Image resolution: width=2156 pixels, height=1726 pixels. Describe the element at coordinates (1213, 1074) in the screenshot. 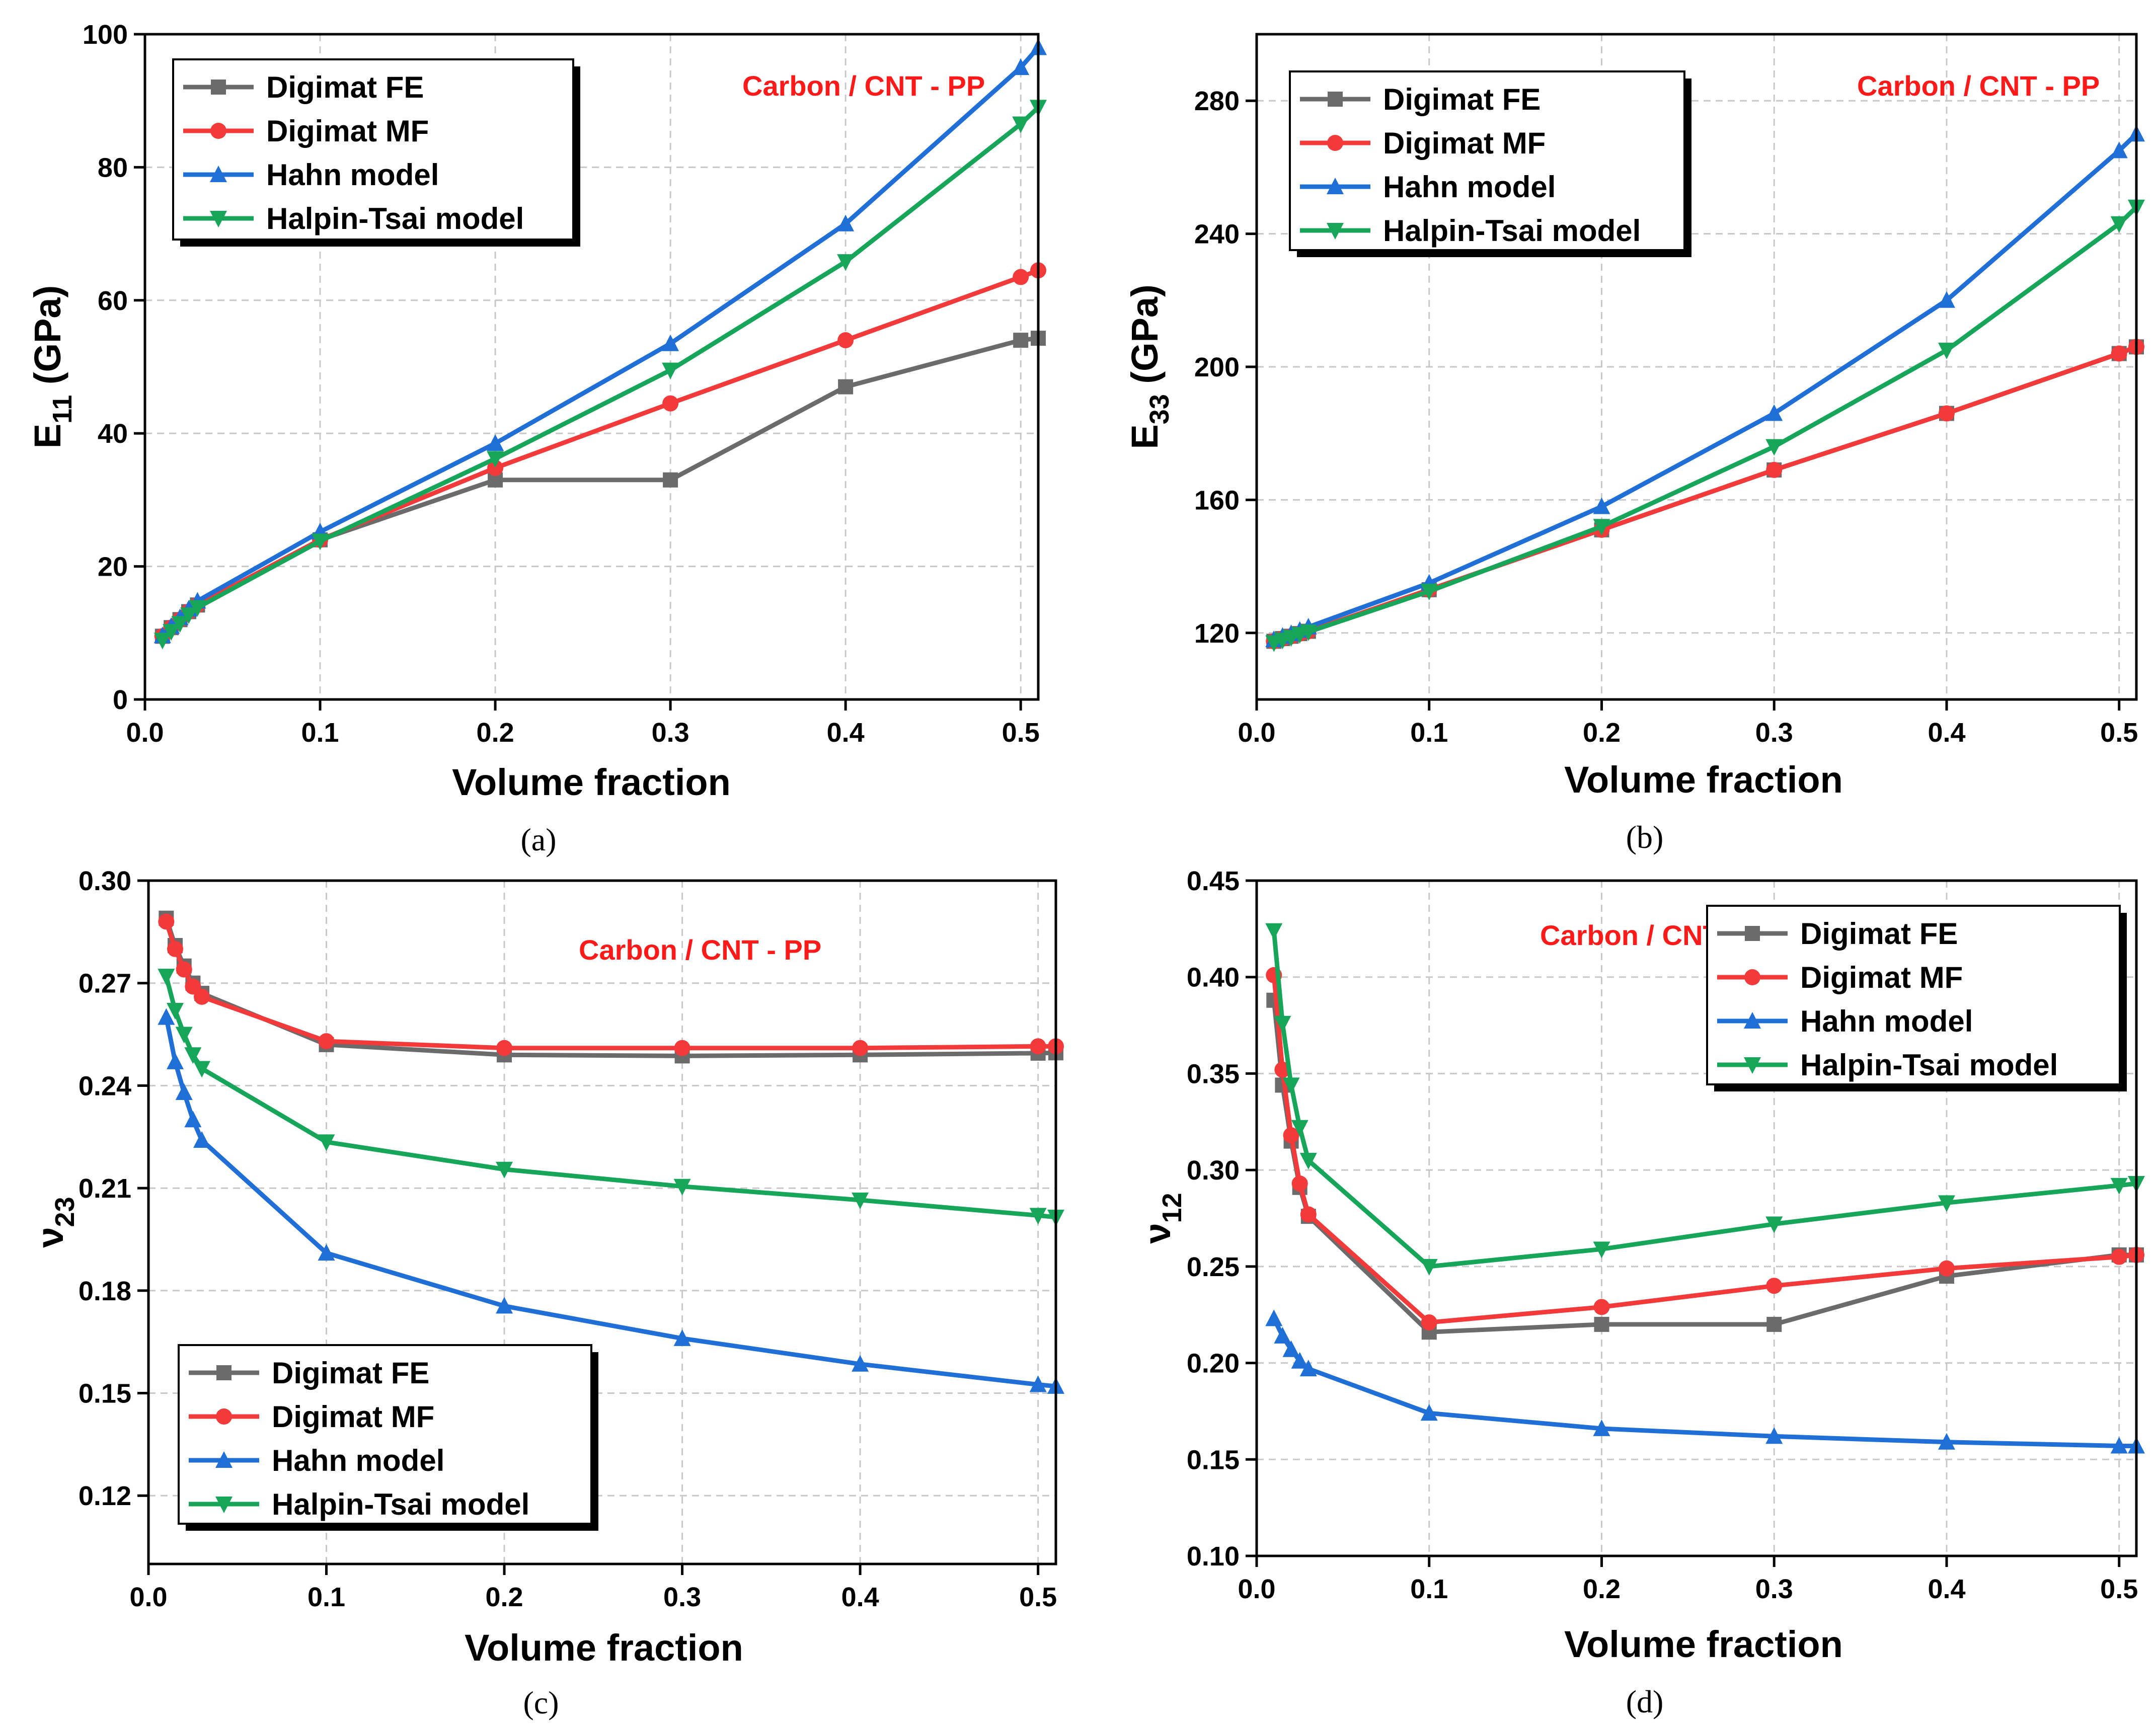

I see `y-tick-label: 0.35` at that location.